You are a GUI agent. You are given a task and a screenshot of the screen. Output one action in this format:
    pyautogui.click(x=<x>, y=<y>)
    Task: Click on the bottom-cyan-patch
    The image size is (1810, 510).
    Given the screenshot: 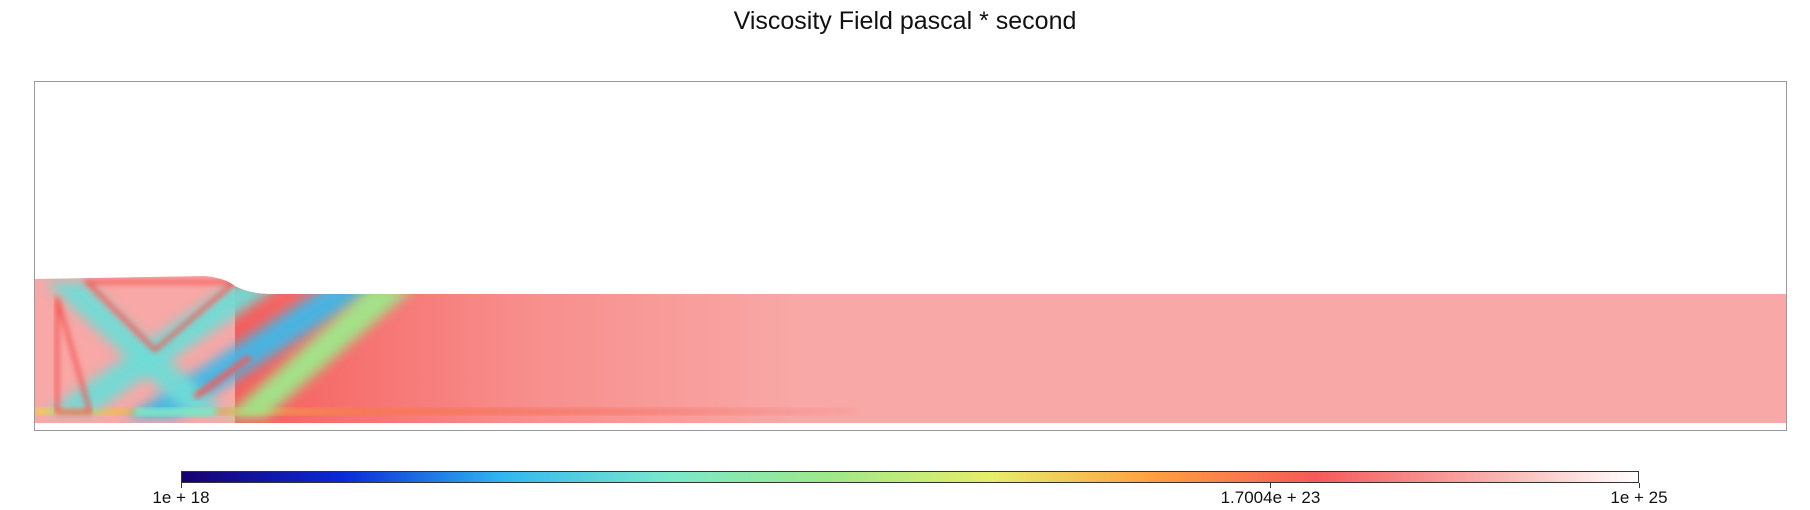 What is the action you would take?
    pyautogui.click(x=175, y=412)
    